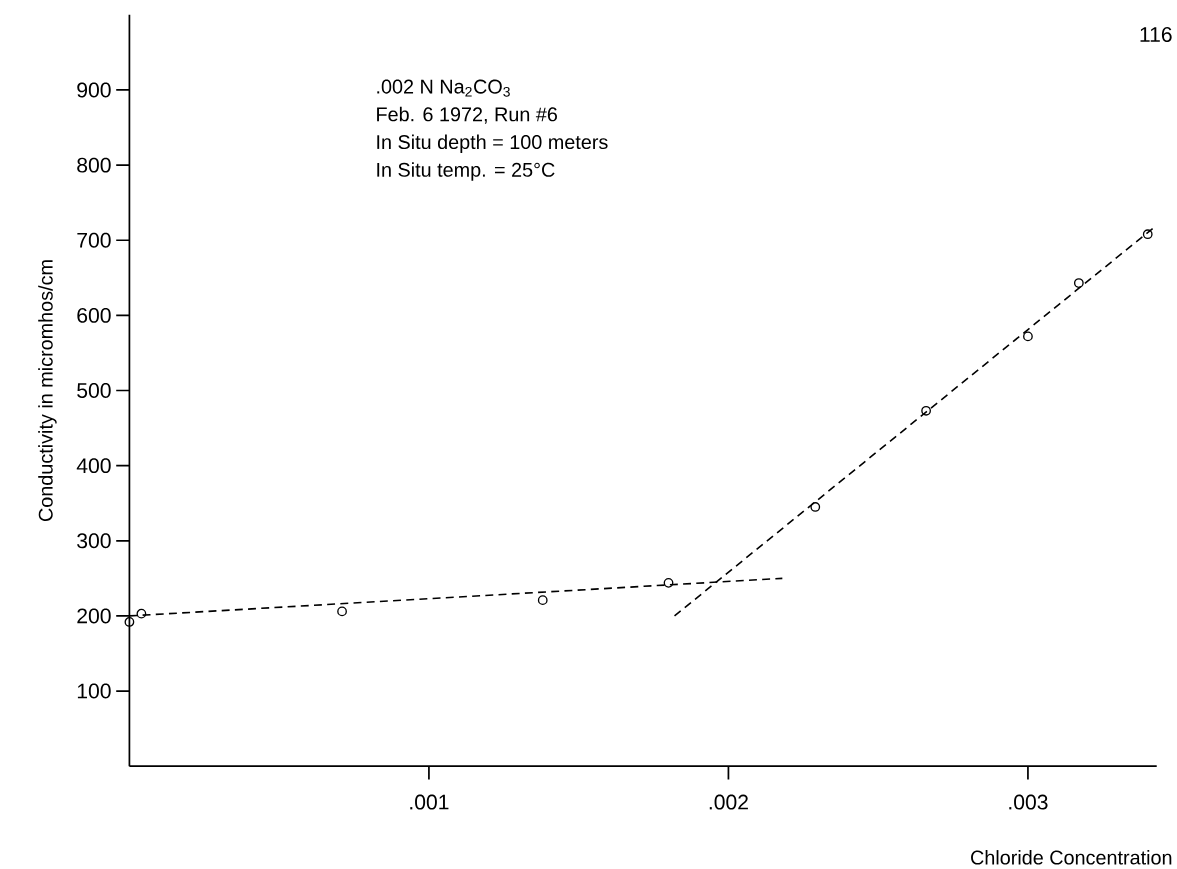 This screenshot has height=869, width=1177. Describe the element at coordinates (443, 88) in the screenshot. I see `annotation: .002 N Na$_{2}$CO$_{3}$` at that location.